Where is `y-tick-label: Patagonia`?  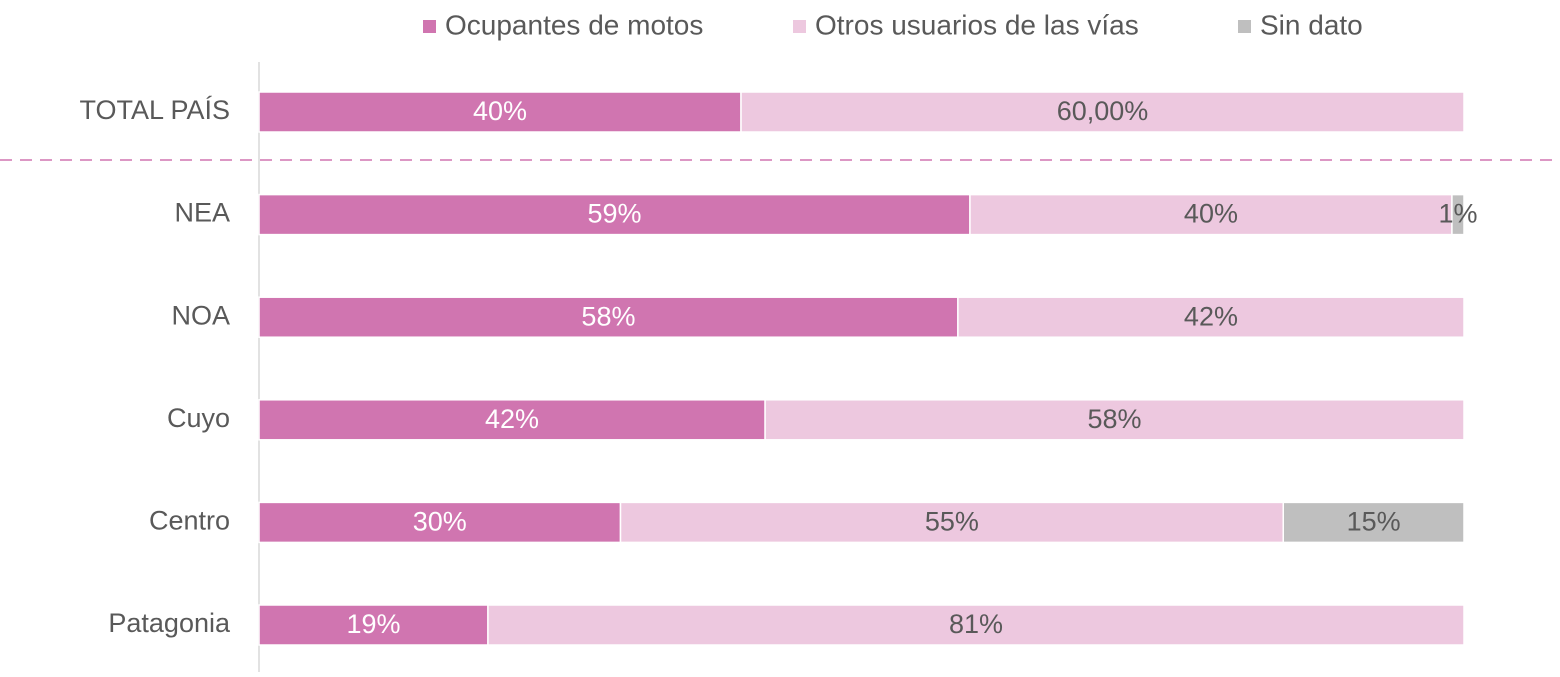 y-tick-label: Patagonia is located at coordinates (169, 623).